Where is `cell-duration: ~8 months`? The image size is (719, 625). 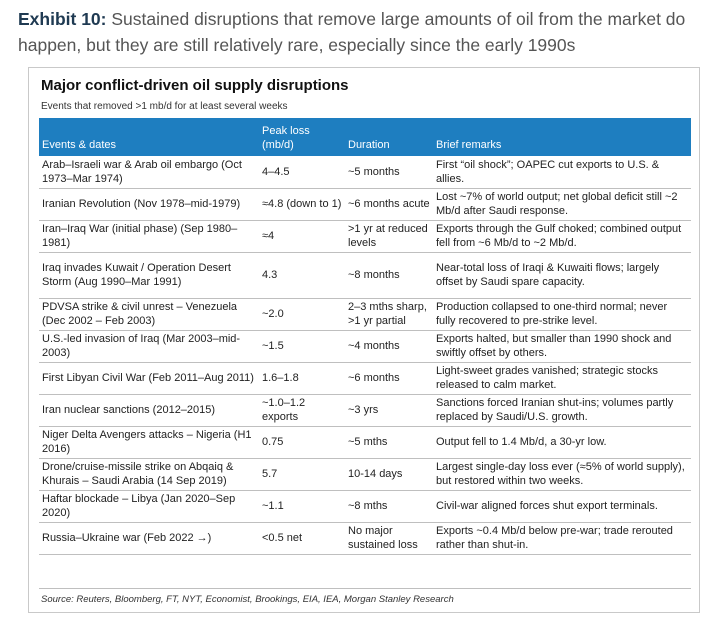 cell-duration: ~8 months is located at coordinates (389, 275).